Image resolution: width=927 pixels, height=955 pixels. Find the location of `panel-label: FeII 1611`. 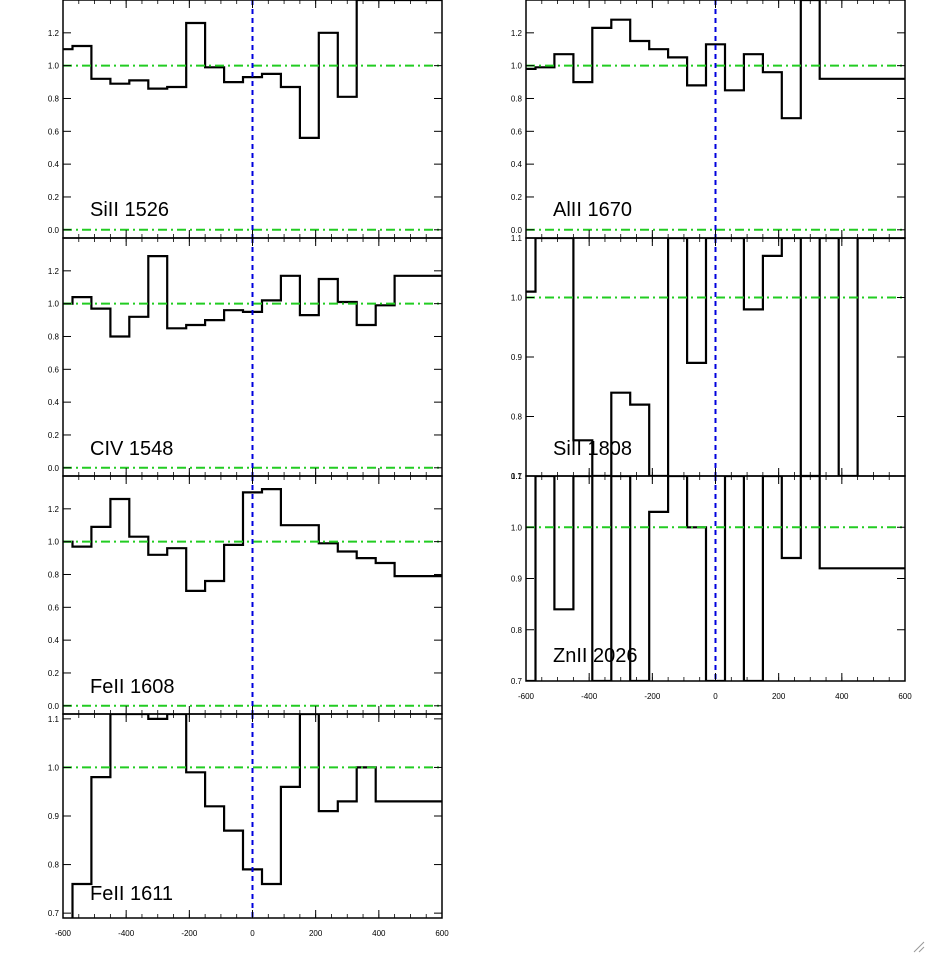

panel-label: FeII 1611 is located at coordinates (131, 894).